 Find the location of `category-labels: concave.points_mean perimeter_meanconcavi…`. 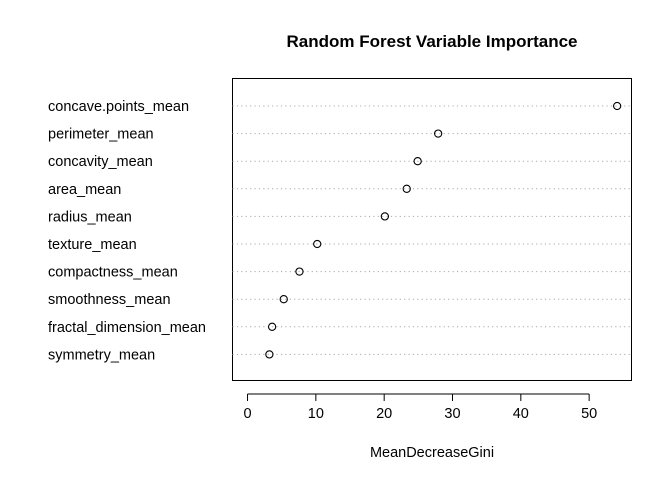

category-labels: concave.points_mean perimeter_meanconcavi… is located at coordinates (127, 231).